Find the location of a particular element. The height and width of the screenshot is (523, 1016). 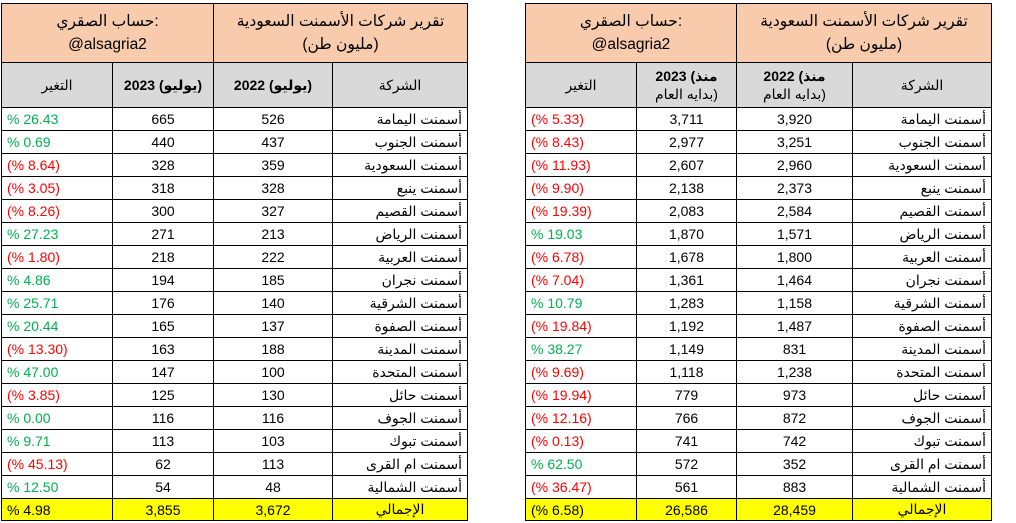

value-2023-cell: 1,149 is located at coordinates (686, 349).